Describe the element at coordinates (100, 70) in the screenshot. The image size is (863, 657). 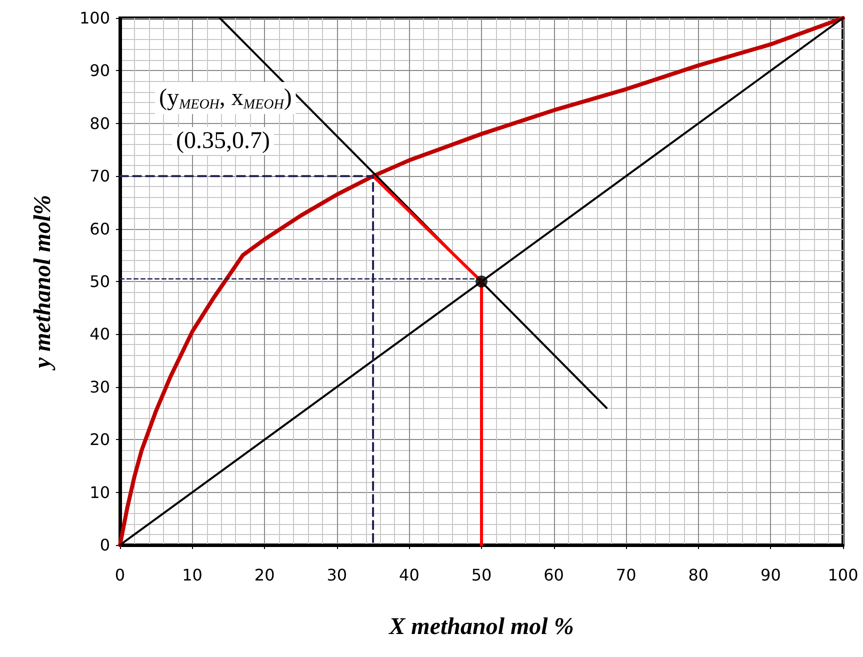
I see `y-tick-label: 90` at that location.